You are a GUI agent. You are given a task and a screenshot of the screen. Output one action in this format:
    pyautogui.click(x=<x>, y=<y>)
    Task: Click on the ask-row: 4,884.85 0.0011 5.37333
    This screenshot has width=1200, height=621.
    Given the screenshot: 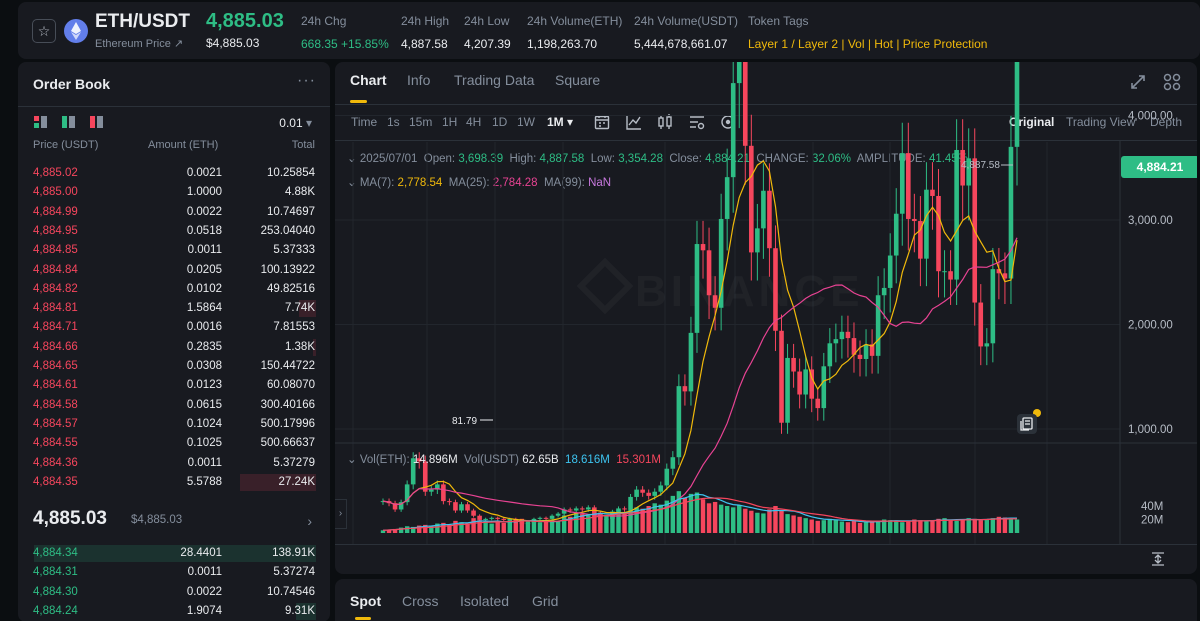 What is the action you would take?
    pyautogui.click(x=174, y=250)
    